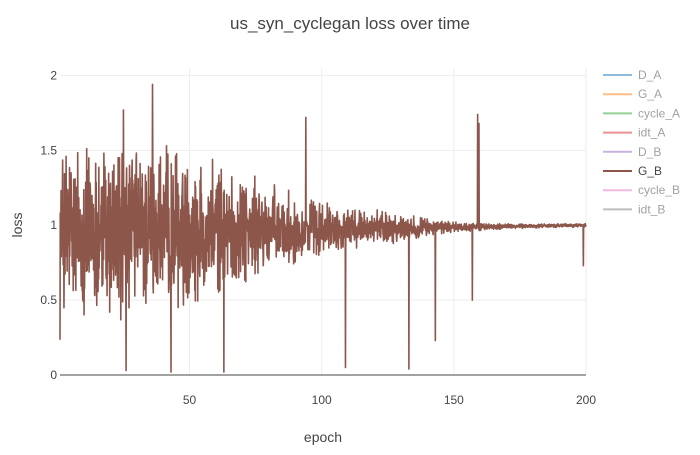 The height and width of the screenshot is (455, 700). What do you see at coordinates (634, 133) in the screenshot?
I see `legend-item-idt-a: idt_A` at bounding box center [634, 133].